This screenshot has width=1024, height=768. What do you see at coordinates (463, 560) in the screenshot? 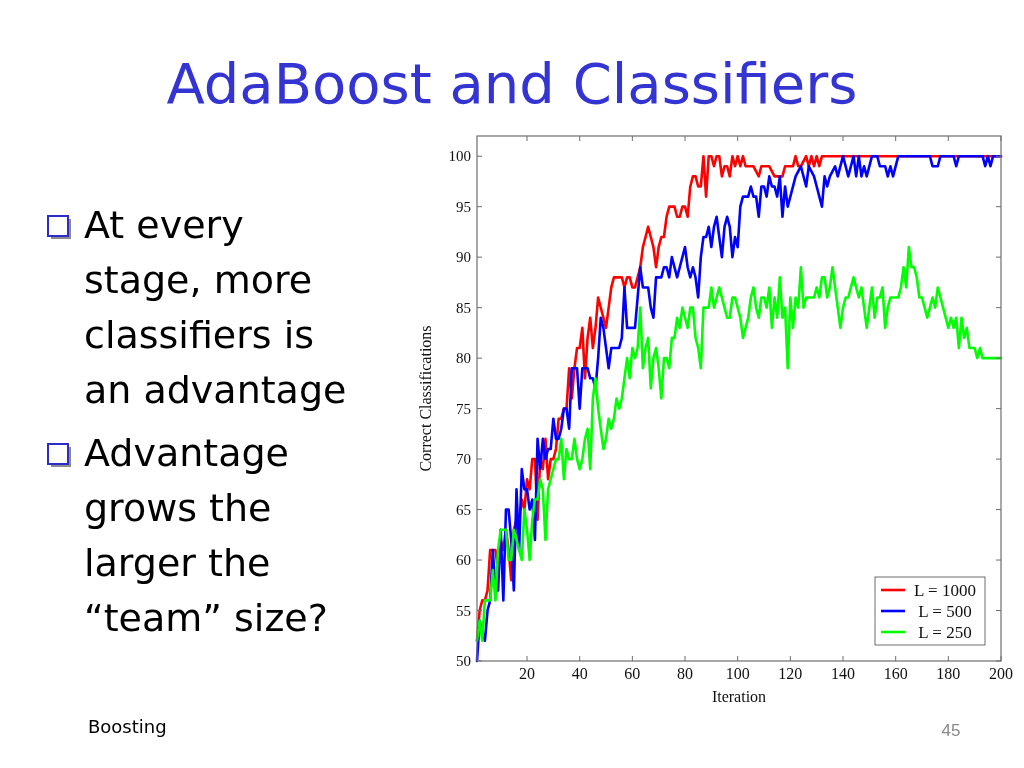
I see `y-tick-label: 60` at bounding box center [463, 560].